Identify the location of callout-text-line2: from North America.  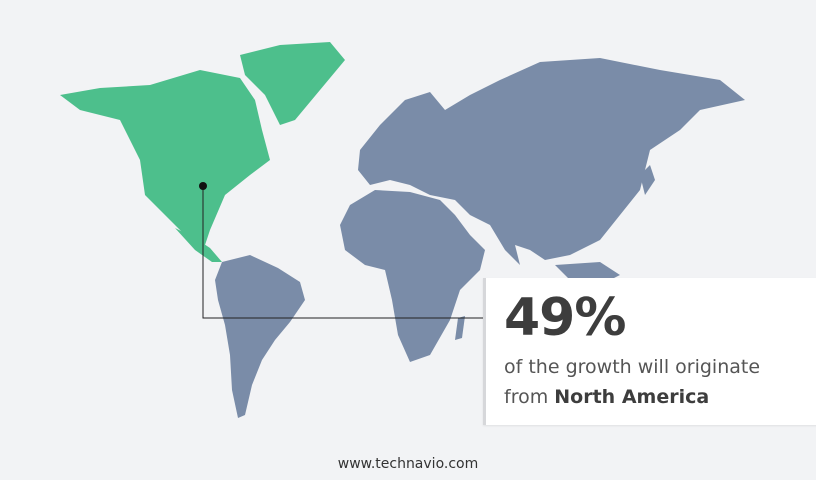
(606, 397).